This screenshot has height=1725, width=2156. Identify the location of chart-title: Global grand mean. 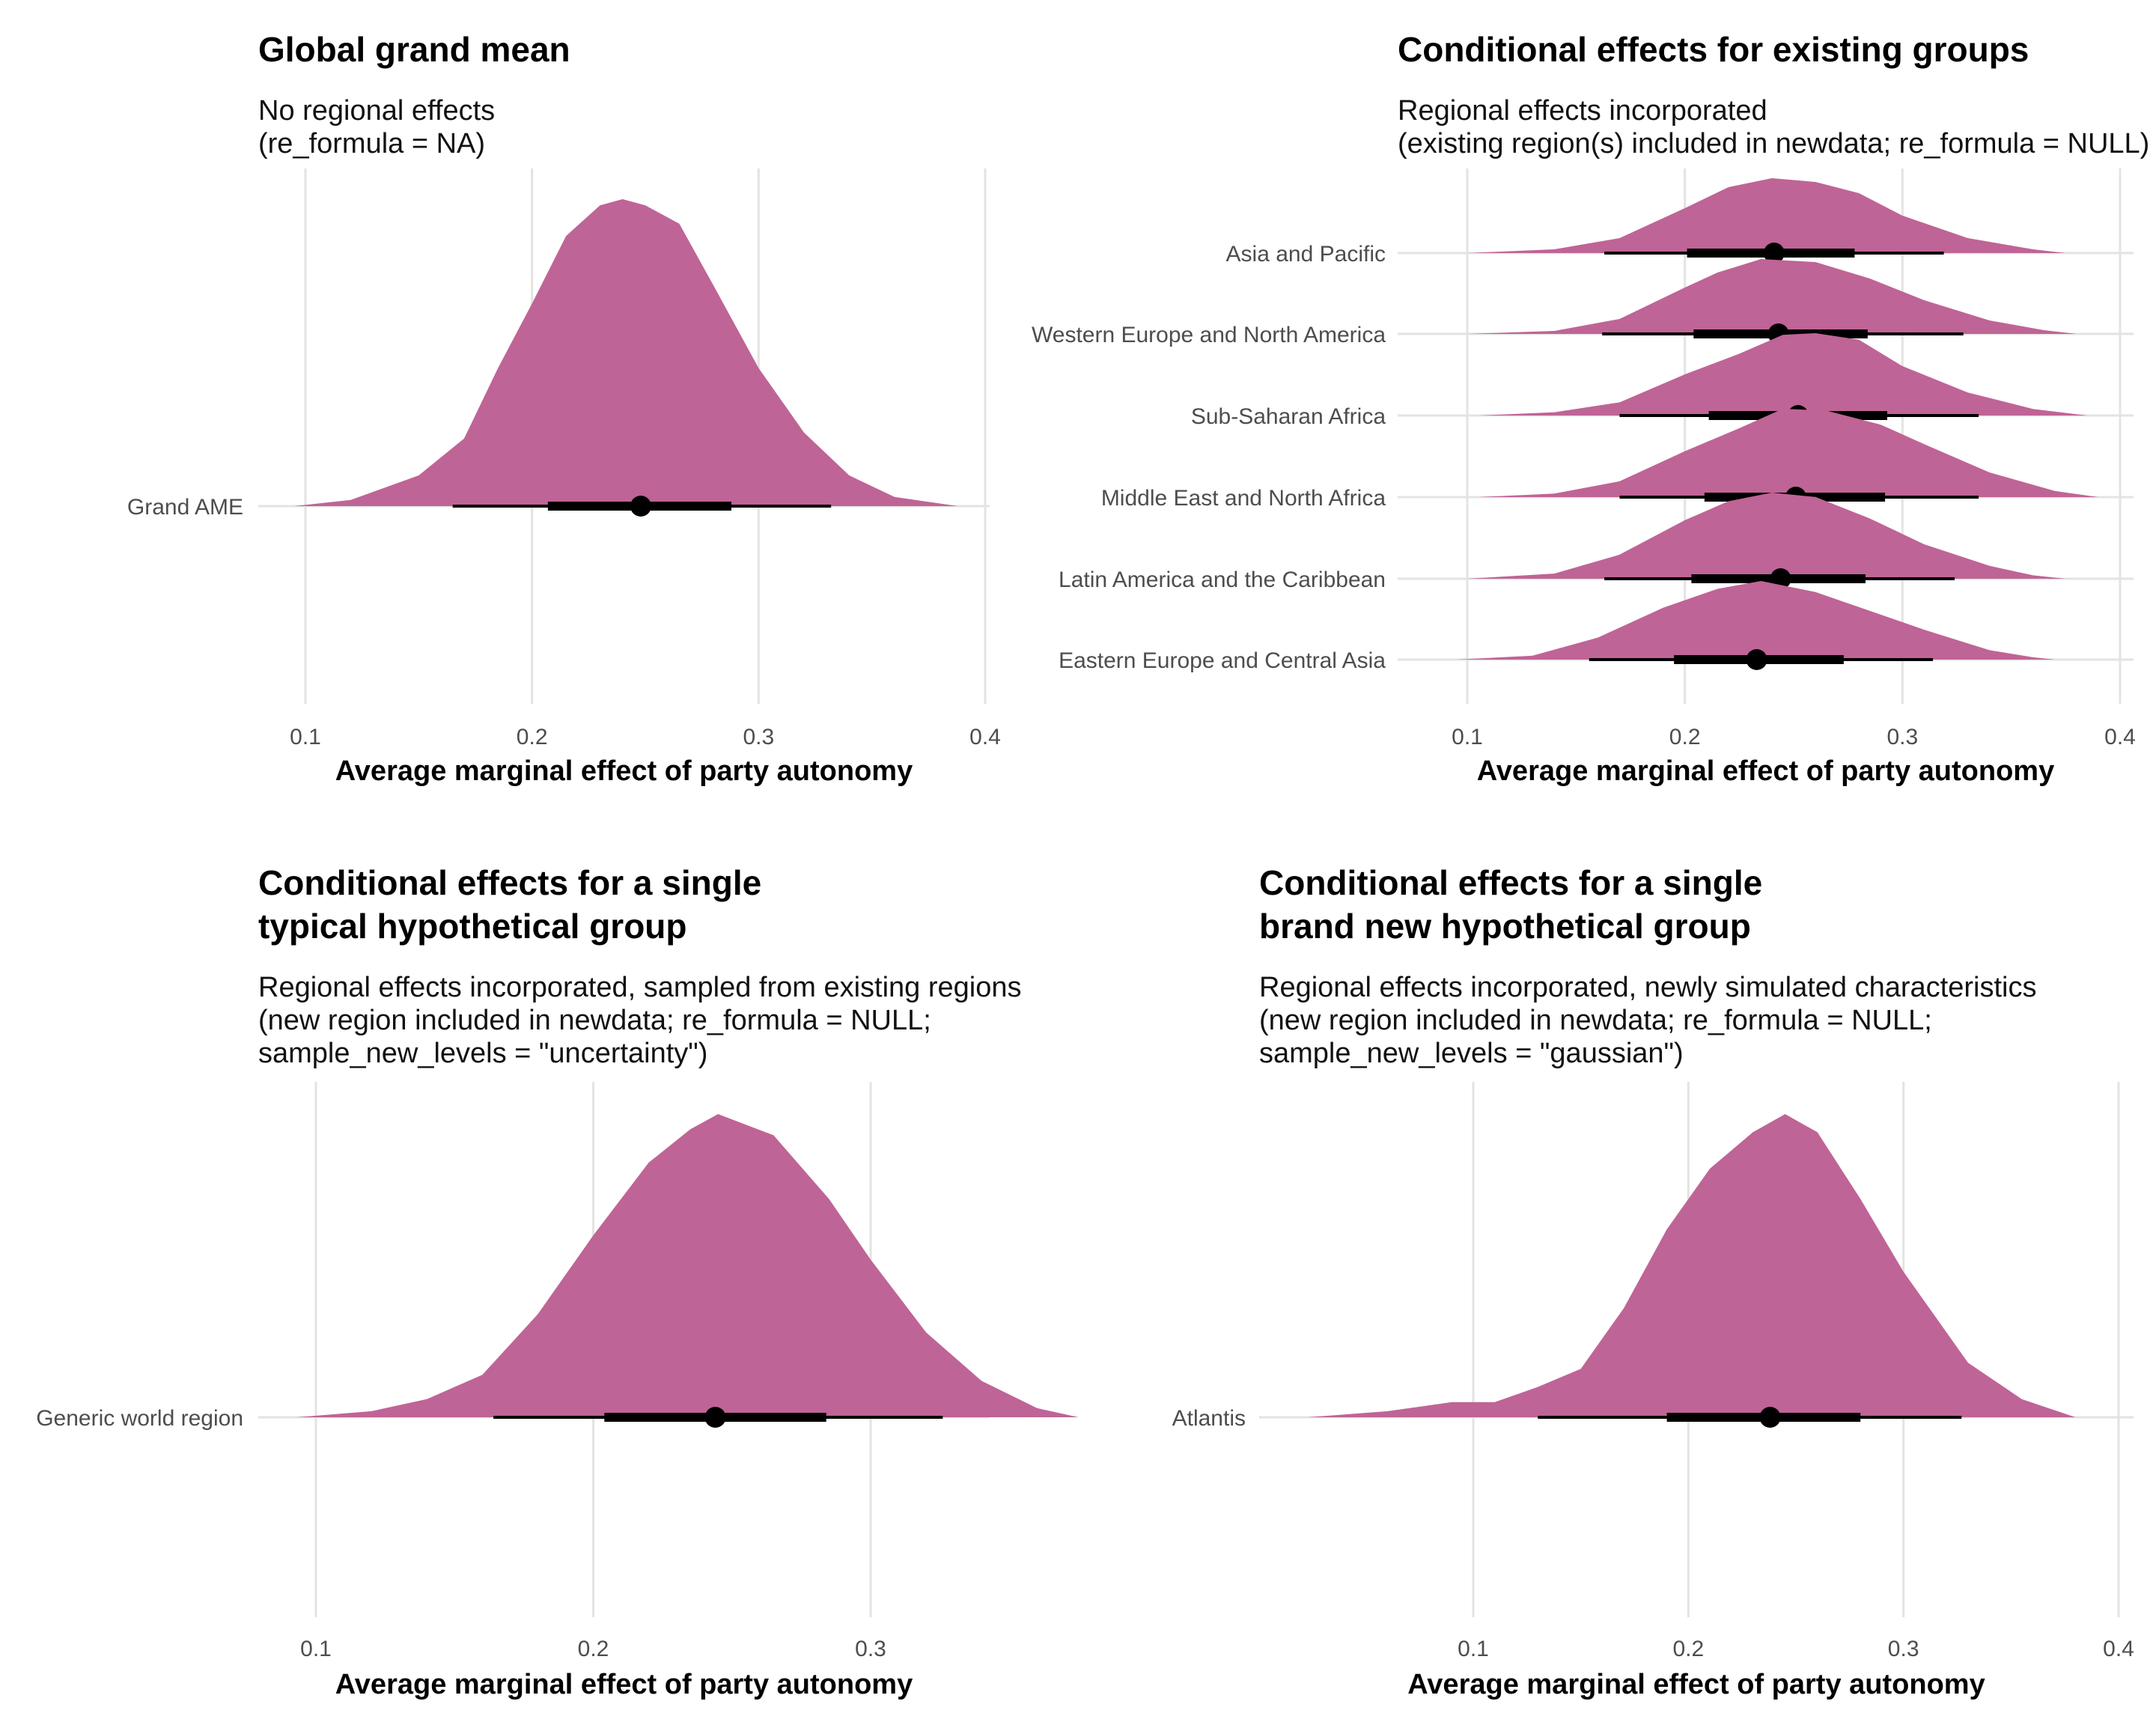
(414, 50).